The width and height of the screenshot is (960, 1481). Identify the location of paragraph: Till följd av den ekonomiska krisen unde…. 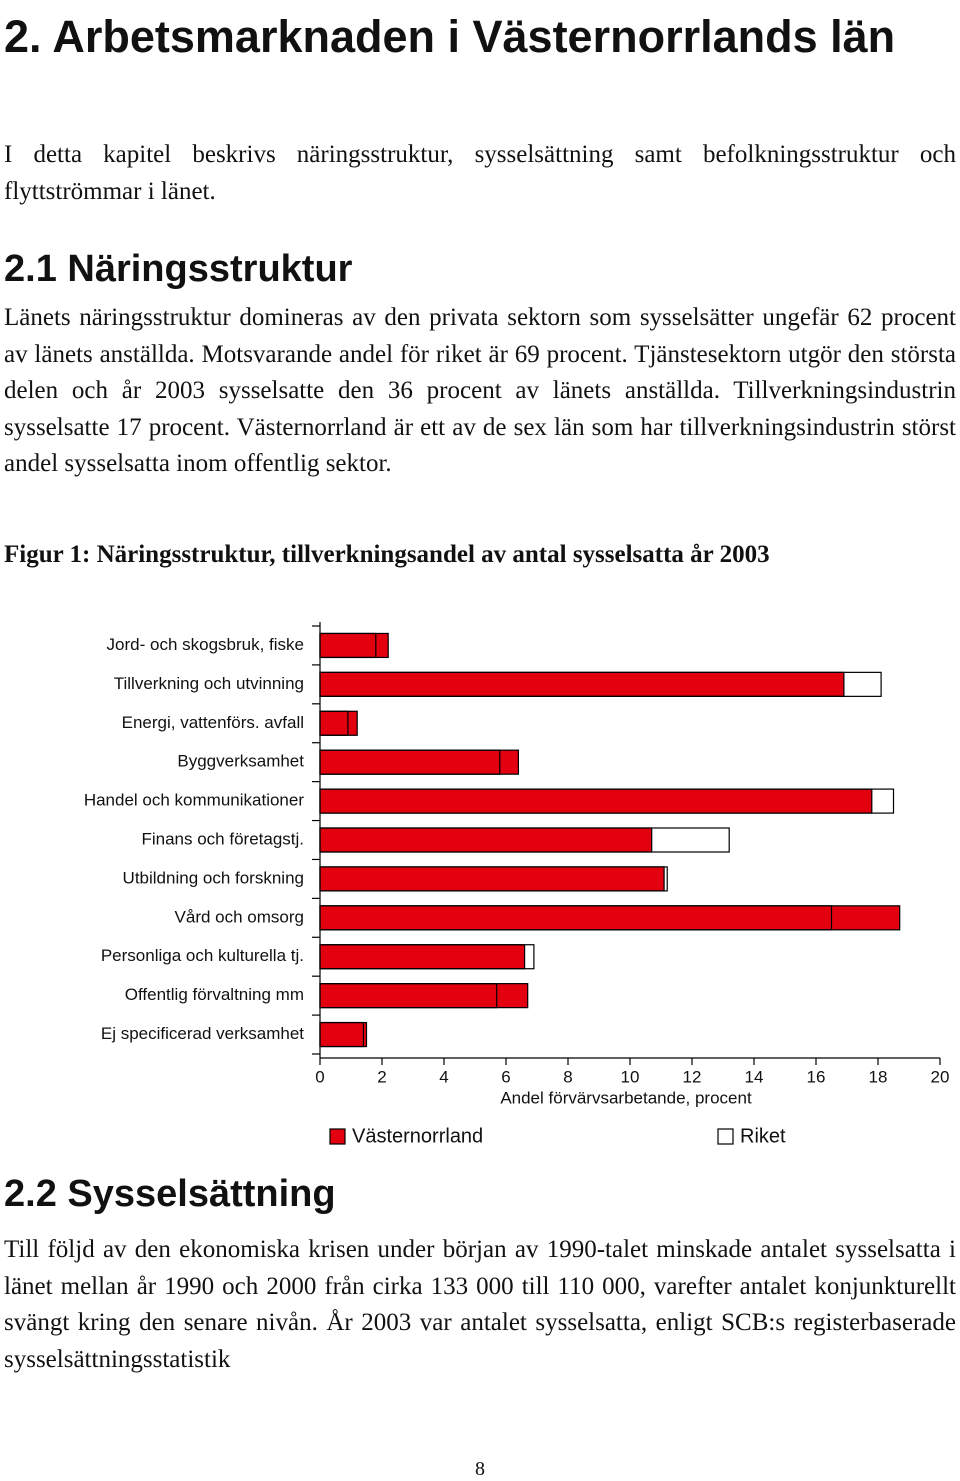
(480, 1304).